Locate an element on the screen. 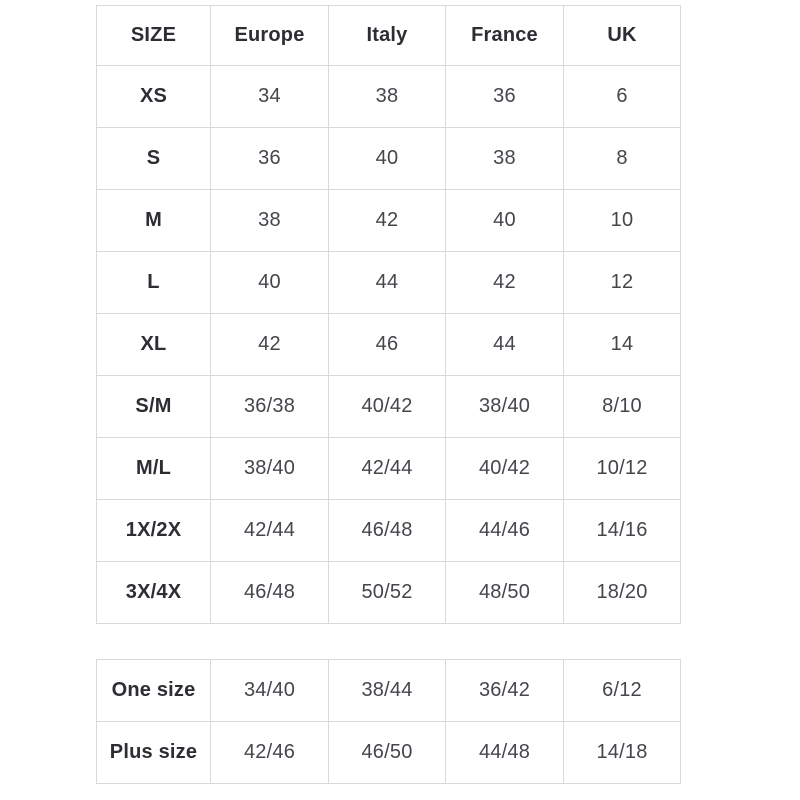 The height and width of the screenshot is (800, 800). value-europe: 42/44 is located at coordinates (269, 530).